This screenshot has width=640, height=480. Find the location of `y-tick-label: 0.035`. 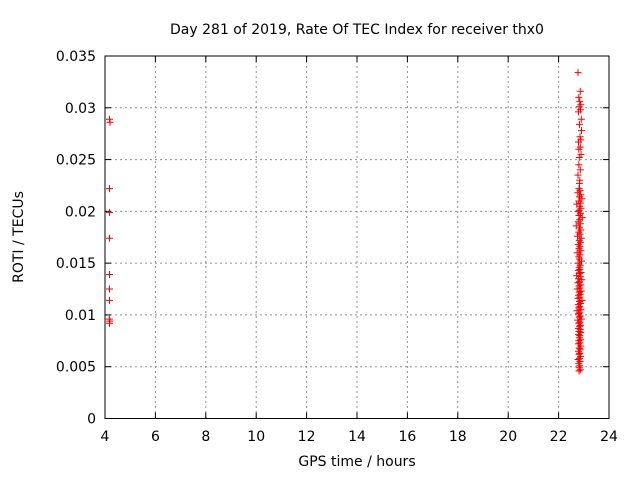

y-tick-label: 0.035 is located at coordinates (76, 57).